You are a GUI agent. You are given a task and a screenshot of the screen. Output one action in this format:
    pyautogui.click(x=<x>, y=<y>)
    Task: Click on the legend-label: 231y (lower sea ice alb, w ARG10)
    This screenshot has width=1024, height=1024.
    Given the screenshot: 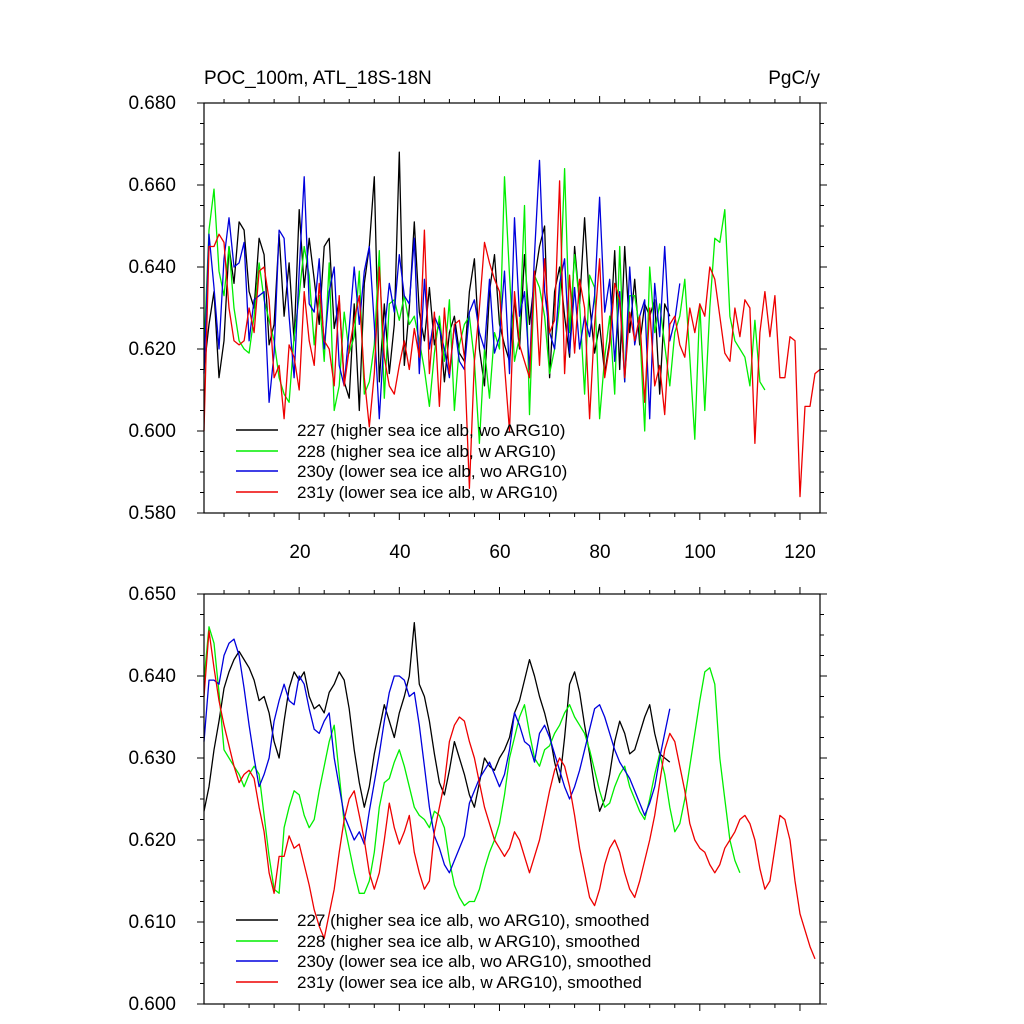 What is the action you would take?
    pyautogui.click(x=427, y=492)
    